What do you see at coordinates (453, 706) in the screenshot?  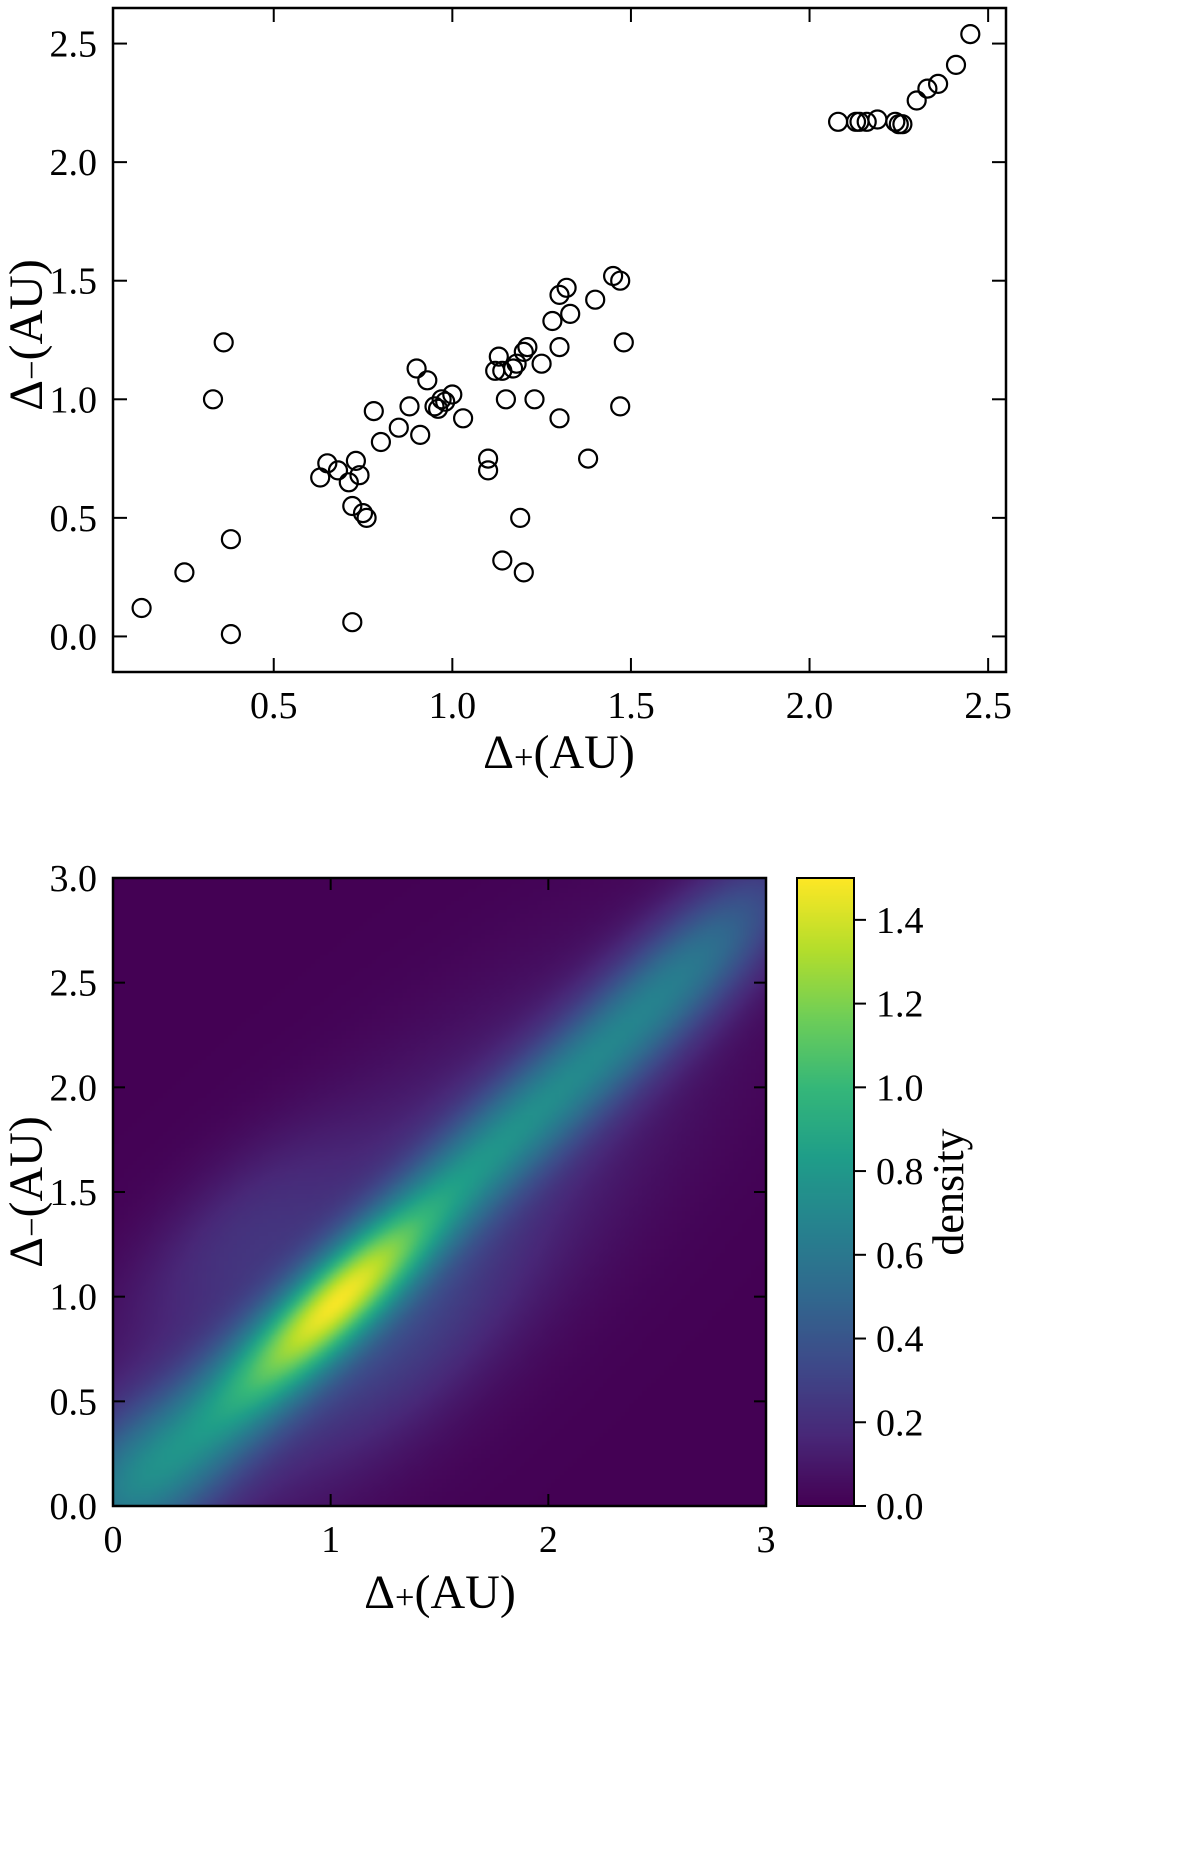 I see `x-tick-label: 1.0` at bounding box center [453, 706].